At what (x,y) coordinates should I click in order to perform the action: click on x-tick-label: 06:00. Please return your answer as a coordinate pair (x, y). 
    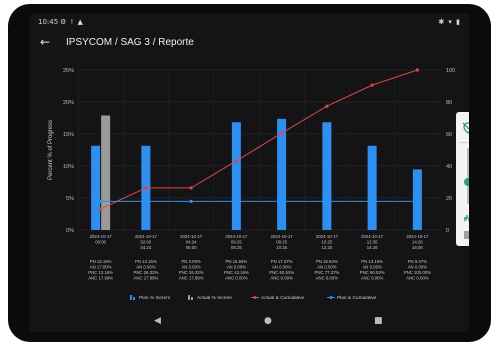
    Looking at the image, I should click on (191, 247).